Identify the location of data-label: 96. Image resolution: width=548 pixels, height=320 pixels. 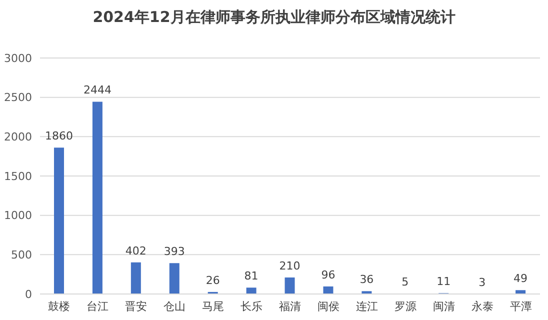
(328, 275).